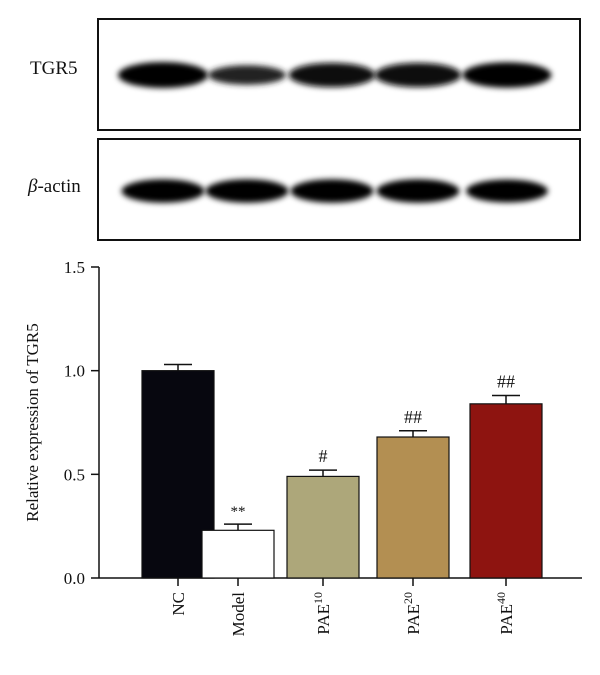 The width and height of the screenshot is (600, 675). I want to click on beta-actin-blot-label: β-actin, so click(54, 186).